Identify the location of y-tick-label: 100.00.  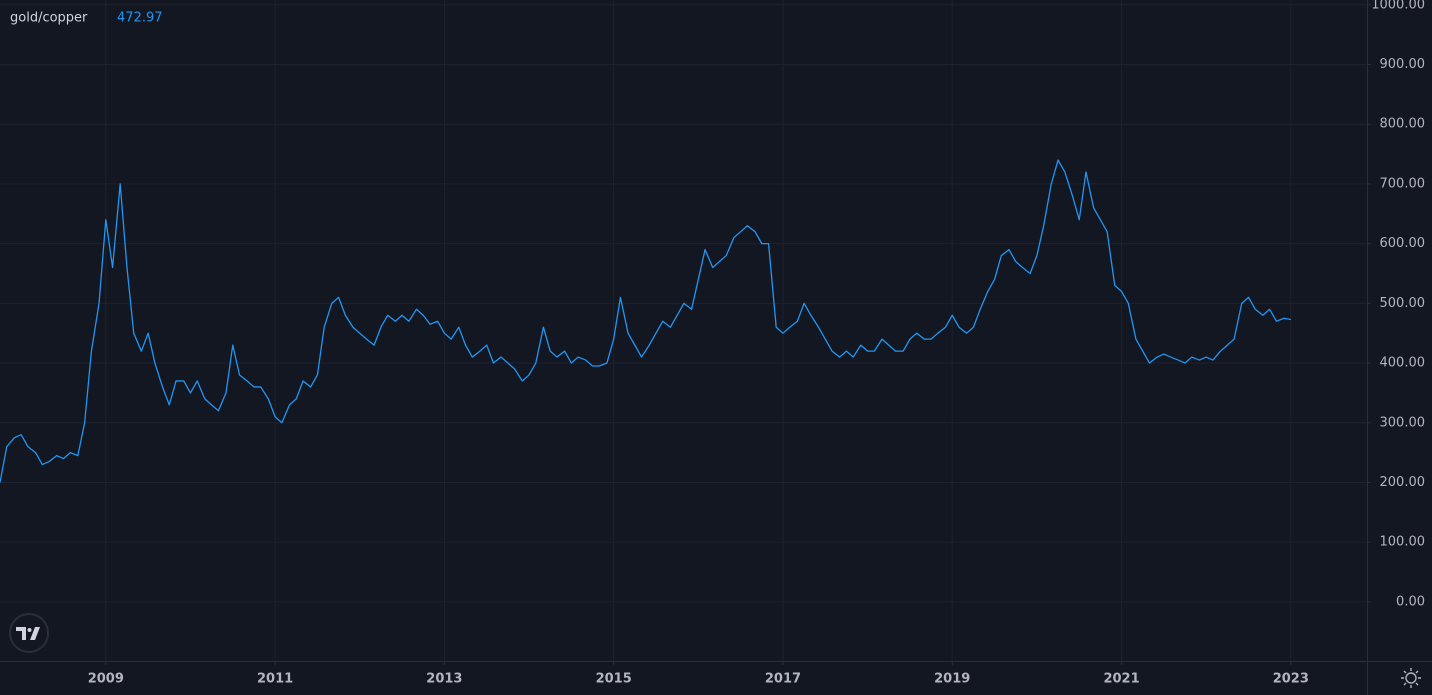
(1403, 542).